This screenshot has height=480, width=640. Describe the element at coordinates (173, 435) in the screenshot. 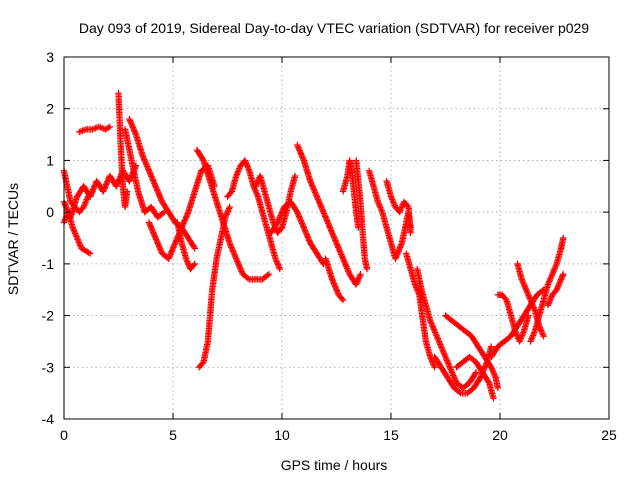

I see `x-tick-label: 5` at that location.